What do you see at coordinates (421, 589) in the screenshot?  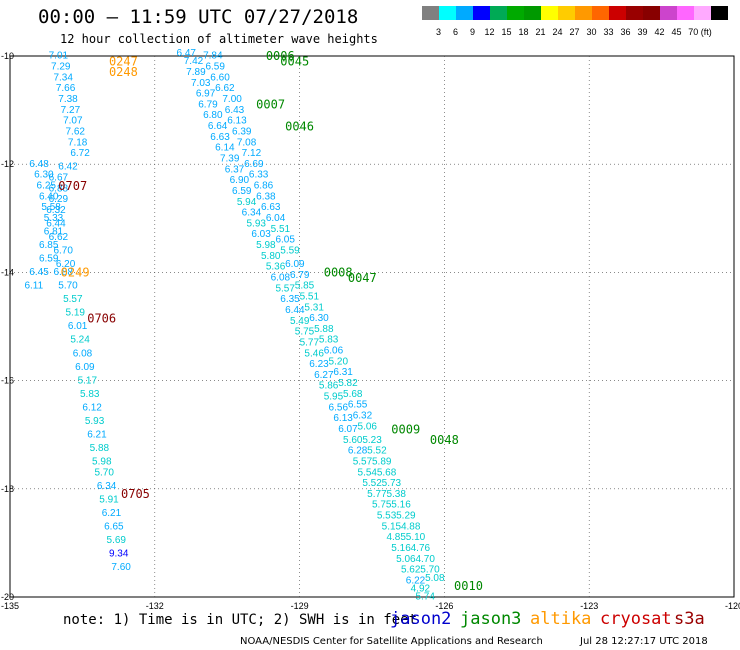 I see `swh-value-label: 4.92` at bounding box center [421, 589].